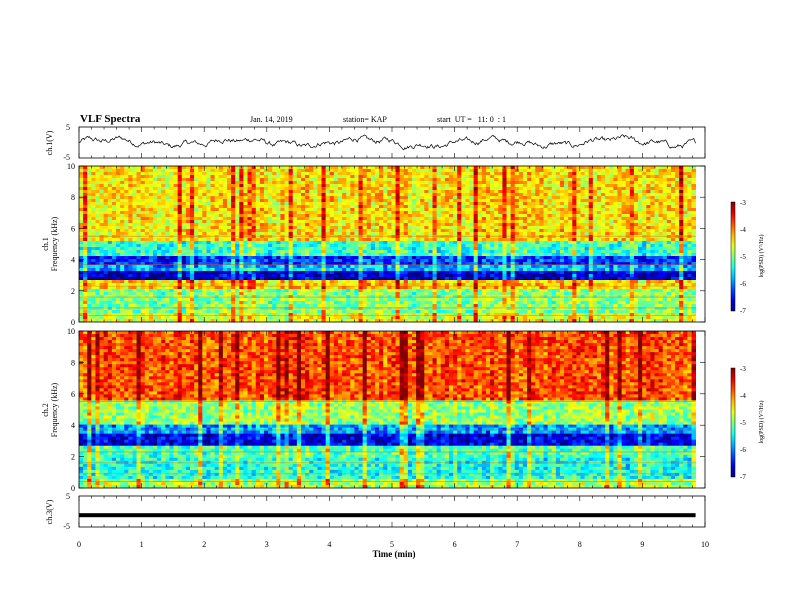 The width and height of the screenshot is (792, 612). I want to click on ch1-waveform-ticks, so click(392, 142).